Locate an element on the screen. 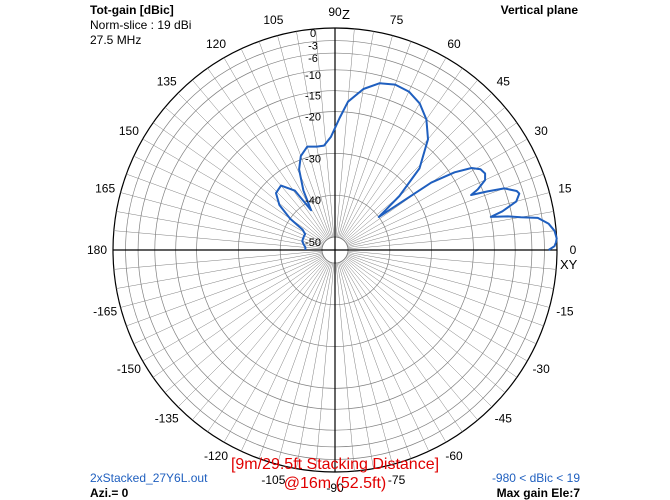 This screenshot has width=670, height=500. angle-tick-label: 120 is located at coordinates (216, 44).